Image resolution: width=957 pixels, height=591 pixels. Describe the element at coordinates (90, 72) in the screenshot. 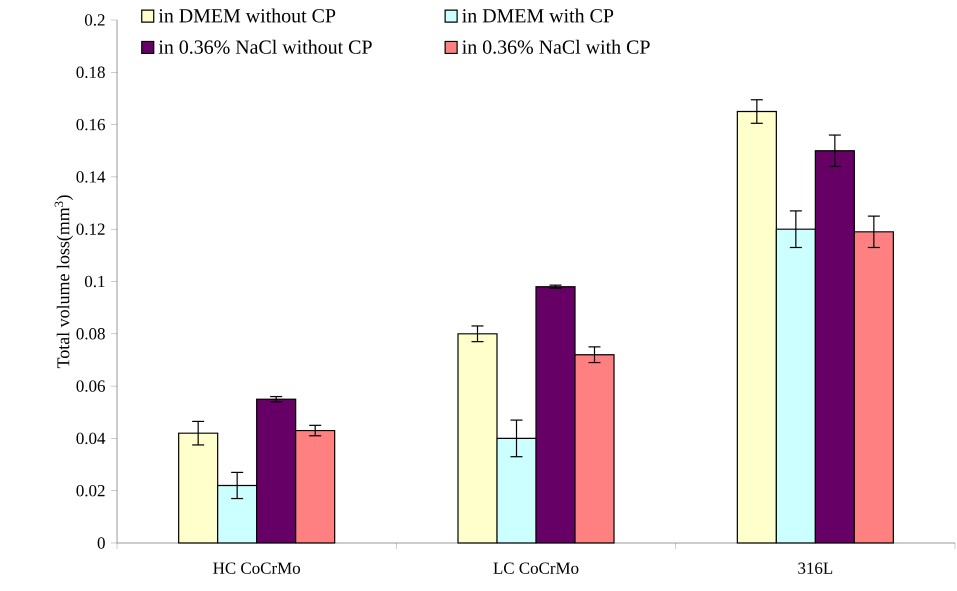

I see `y-tick-label: 0.18` at that location.